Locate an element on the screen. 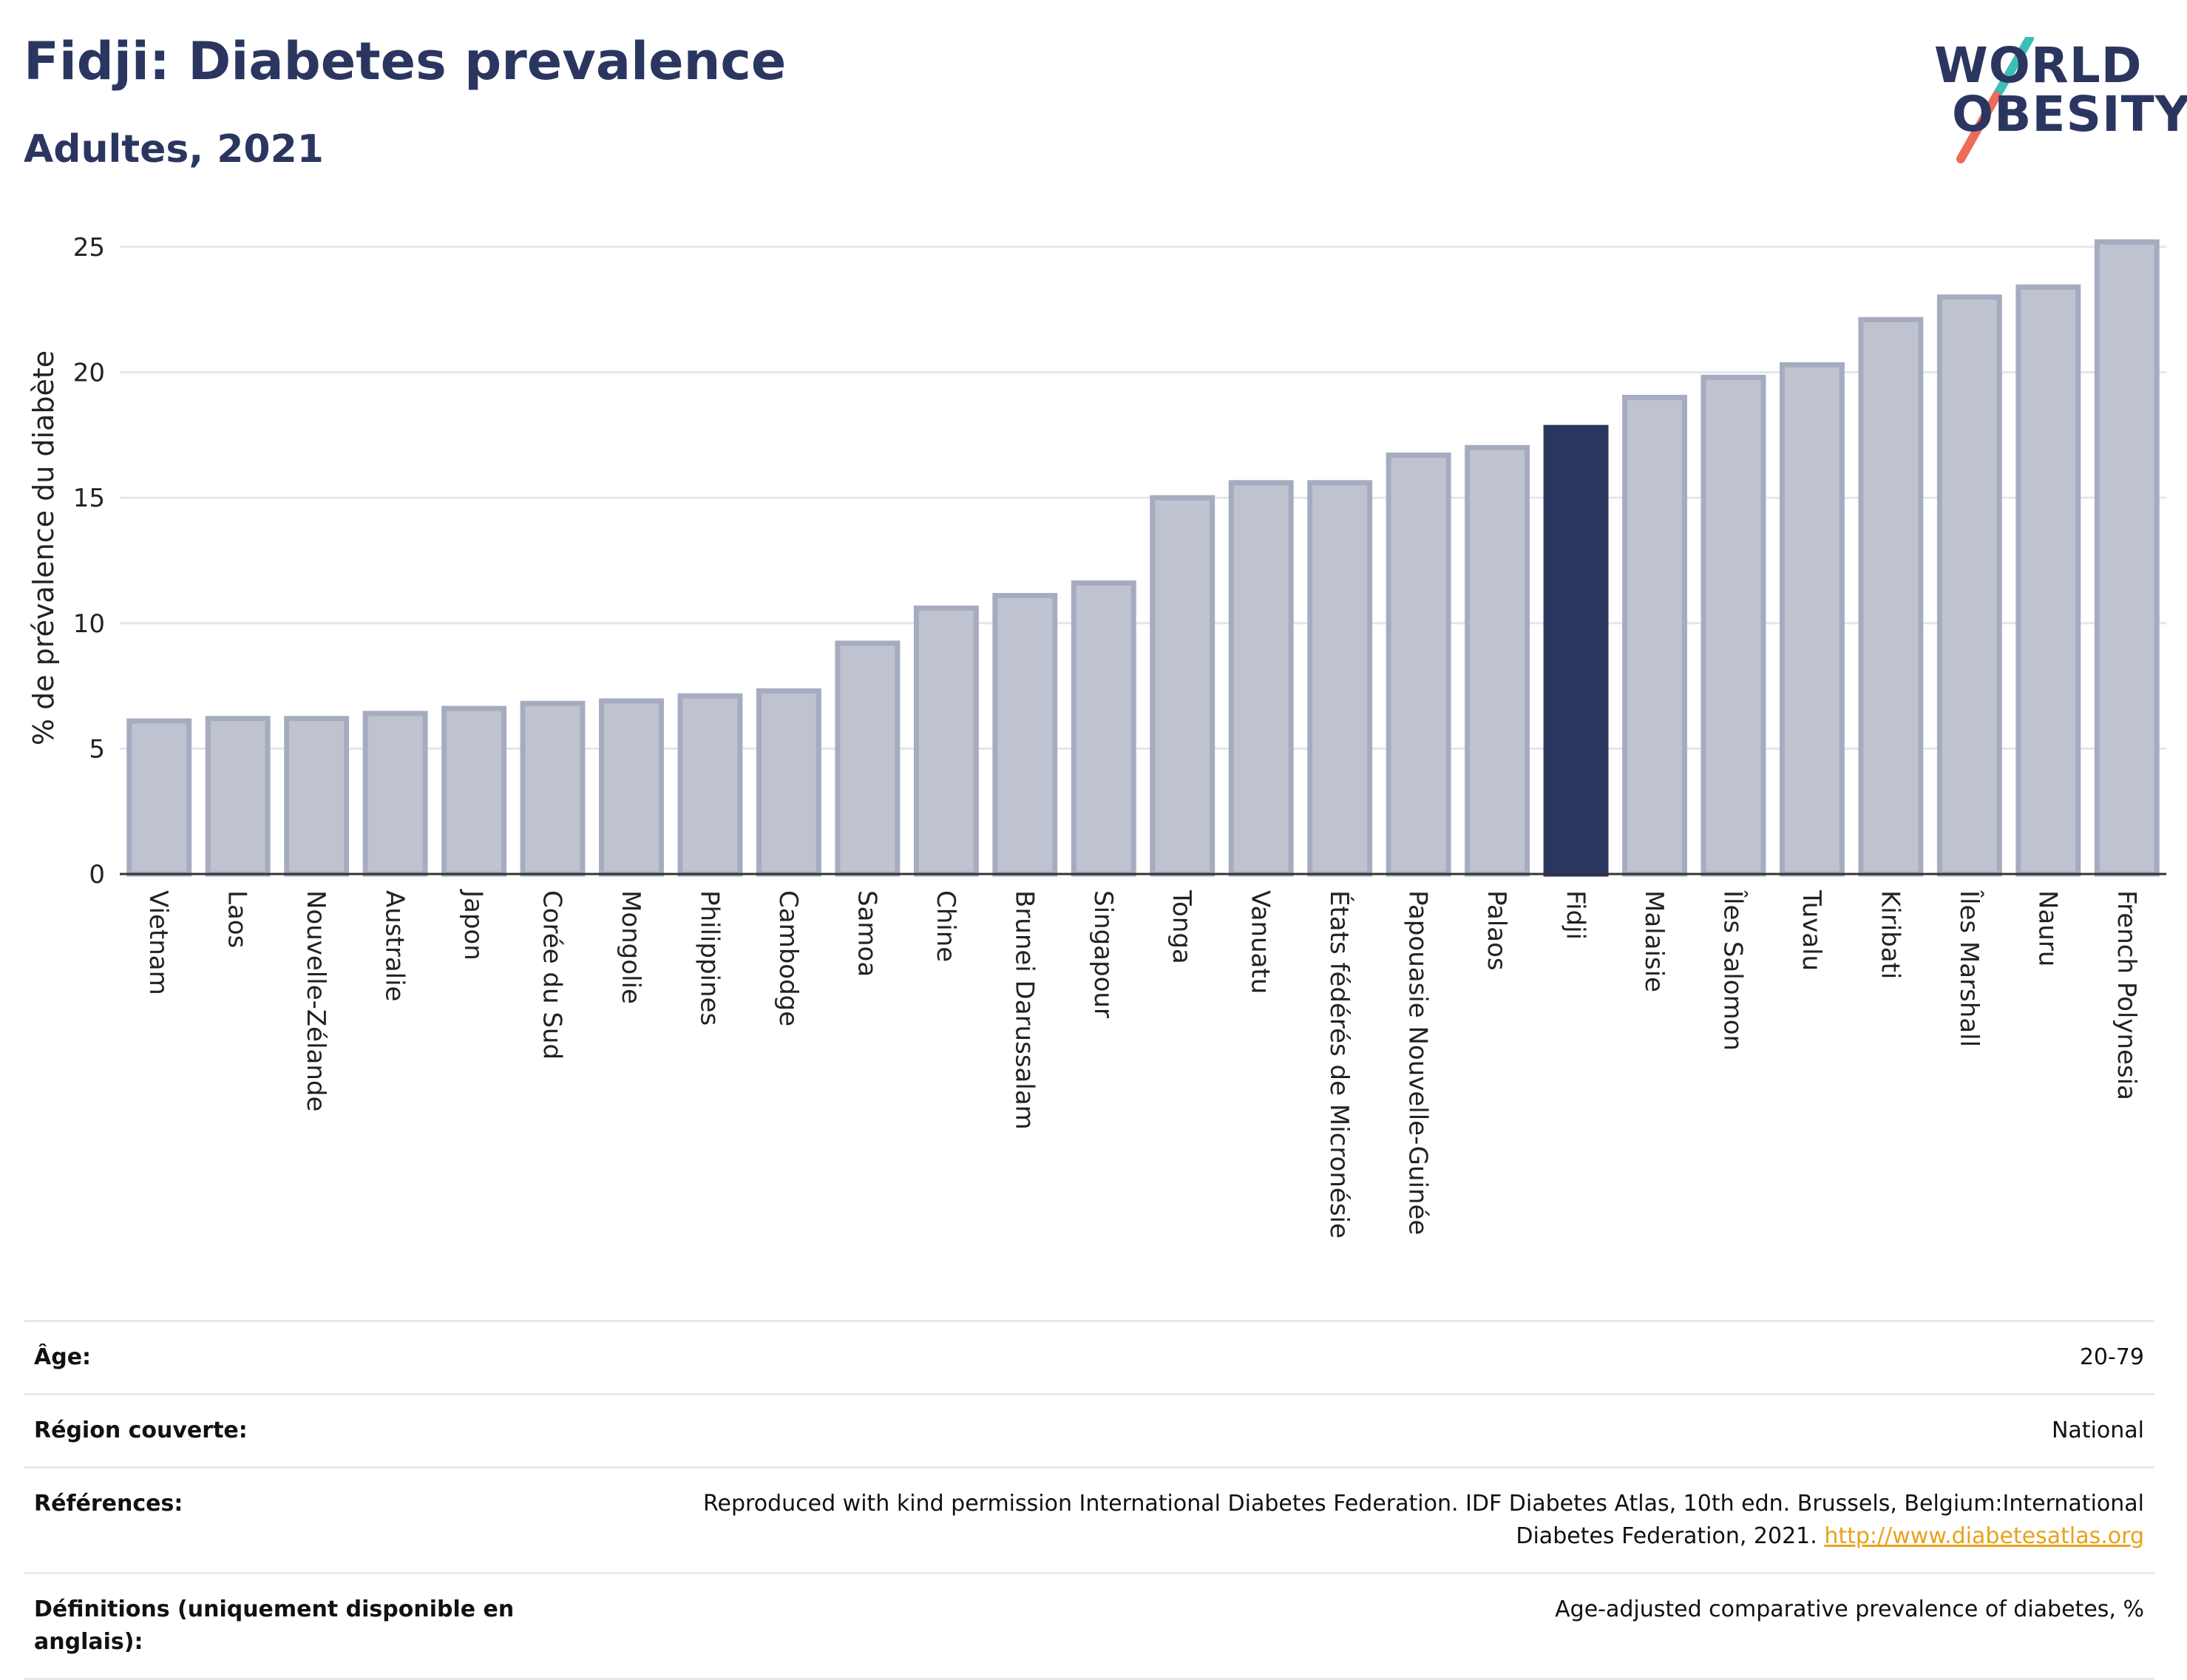  y-tick-label: 25 is located at coordinates (89, 247).